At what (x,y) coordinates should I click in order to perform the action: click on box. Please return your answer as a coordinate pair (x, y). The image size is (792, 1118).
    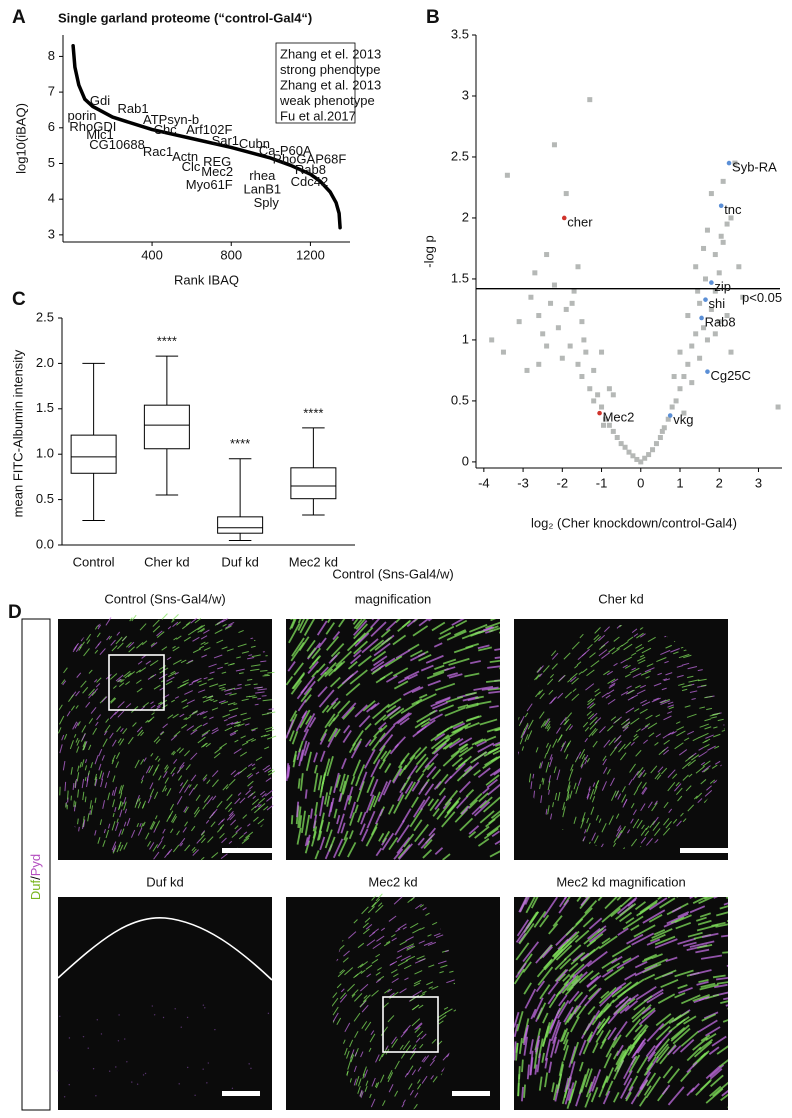
    Looking at the image, I should click on (166, 427).